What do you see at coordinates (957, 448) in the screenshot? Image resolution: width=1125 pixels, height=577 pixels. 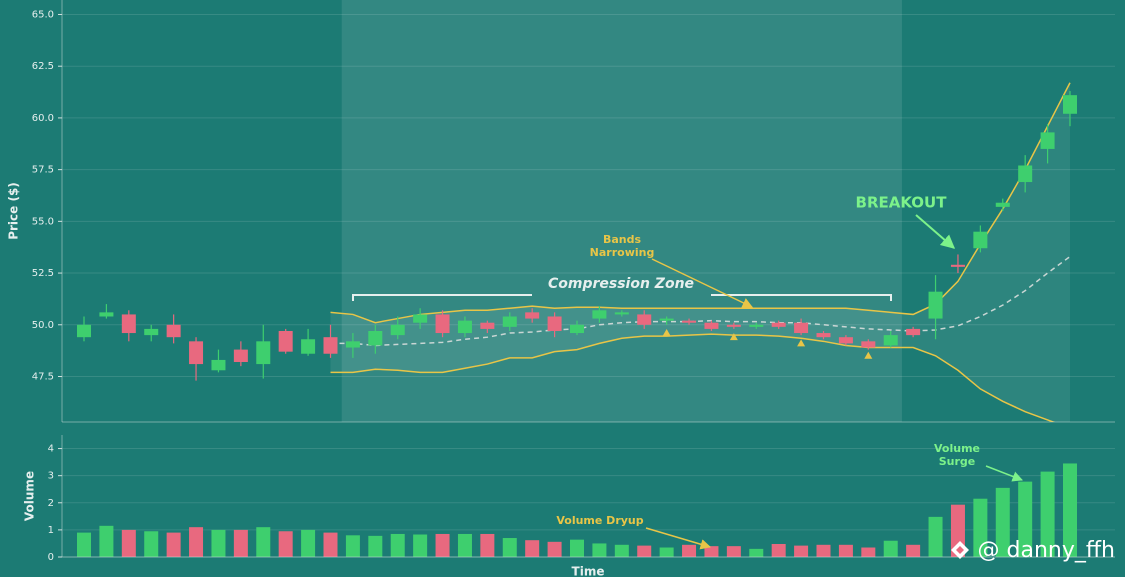 I see `annotation: Volume` at bounding box center [957, 448].